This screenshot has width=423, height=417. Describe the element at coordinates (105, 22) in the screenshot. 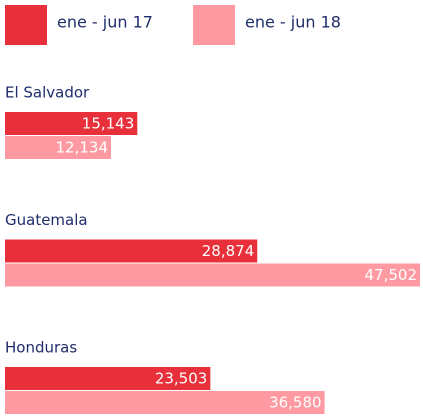

I see `legend-label: ene - jun 17` at that location.